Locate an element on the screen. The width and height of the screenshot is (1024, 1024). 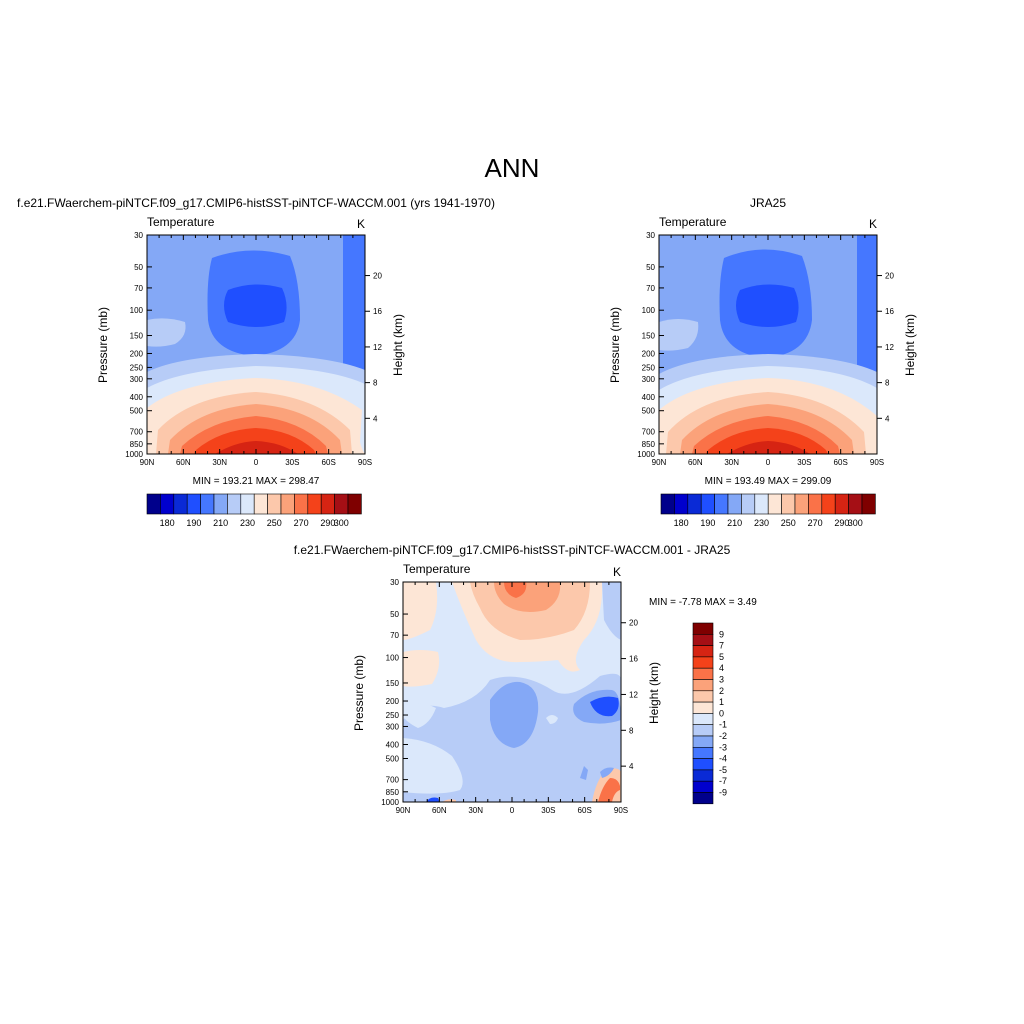
colorbar-label: 270 is located at coordinates (301, 523).